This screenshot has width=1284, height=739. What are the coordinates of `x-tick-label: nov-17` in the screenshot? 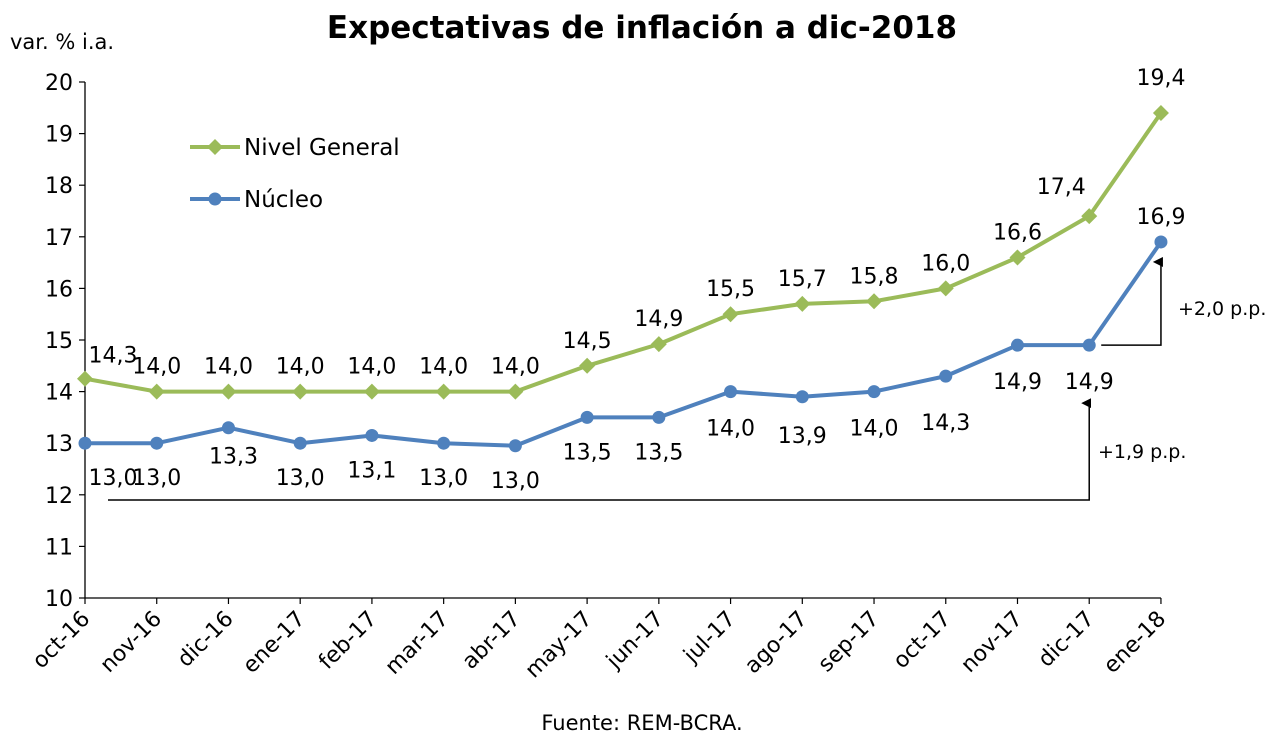 It's located at (991, 642).